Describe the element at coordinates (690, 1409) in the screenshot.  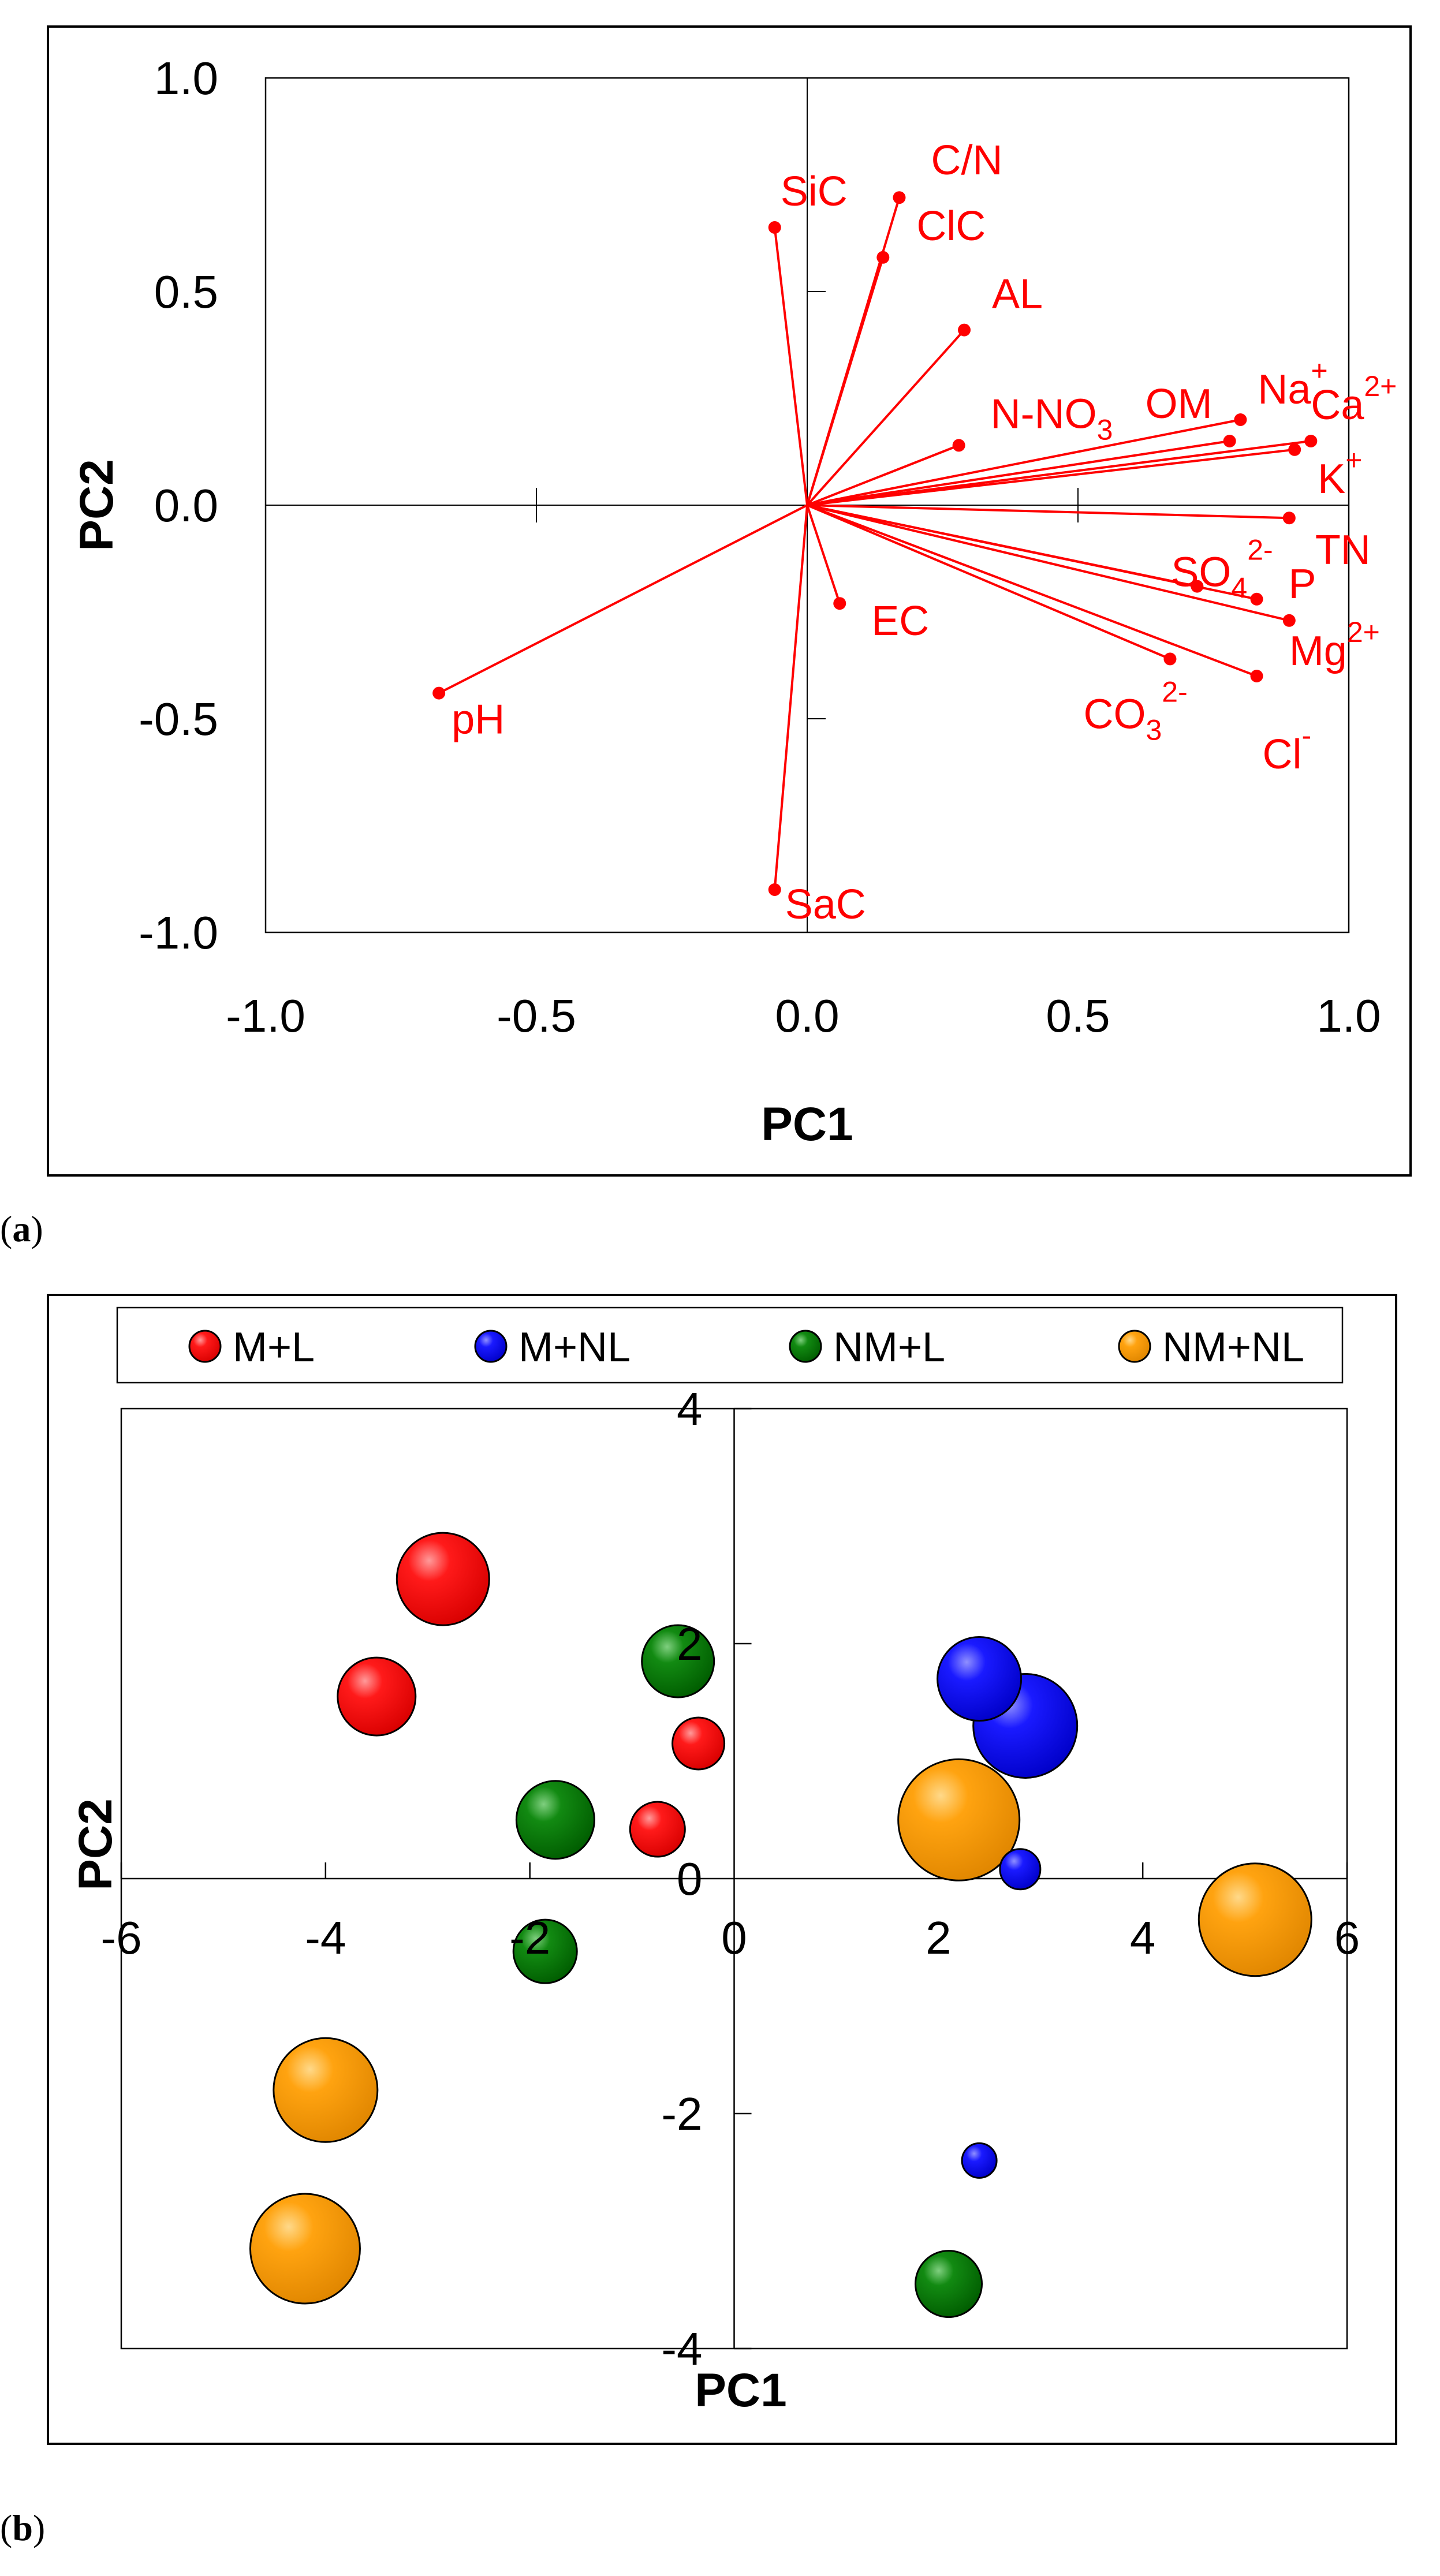
I see `panel-b-y-tick-label: 4` at that location.